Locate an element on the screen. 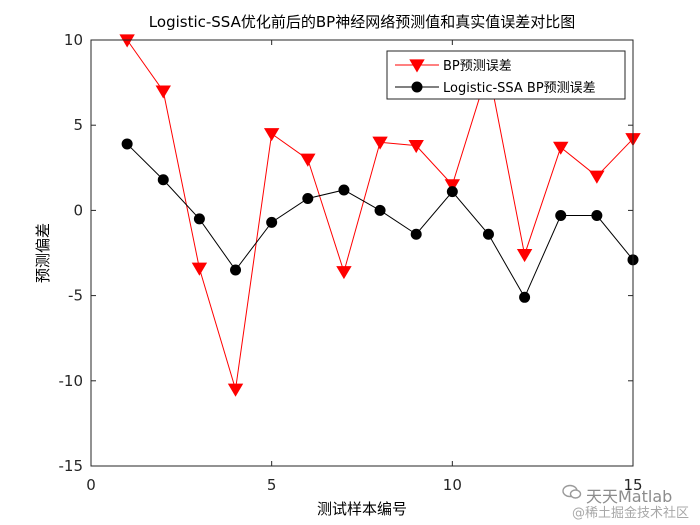 The height and width of the screenshot is (525, 700). x-tick-label: 5 is located at coordinates (272, 485).